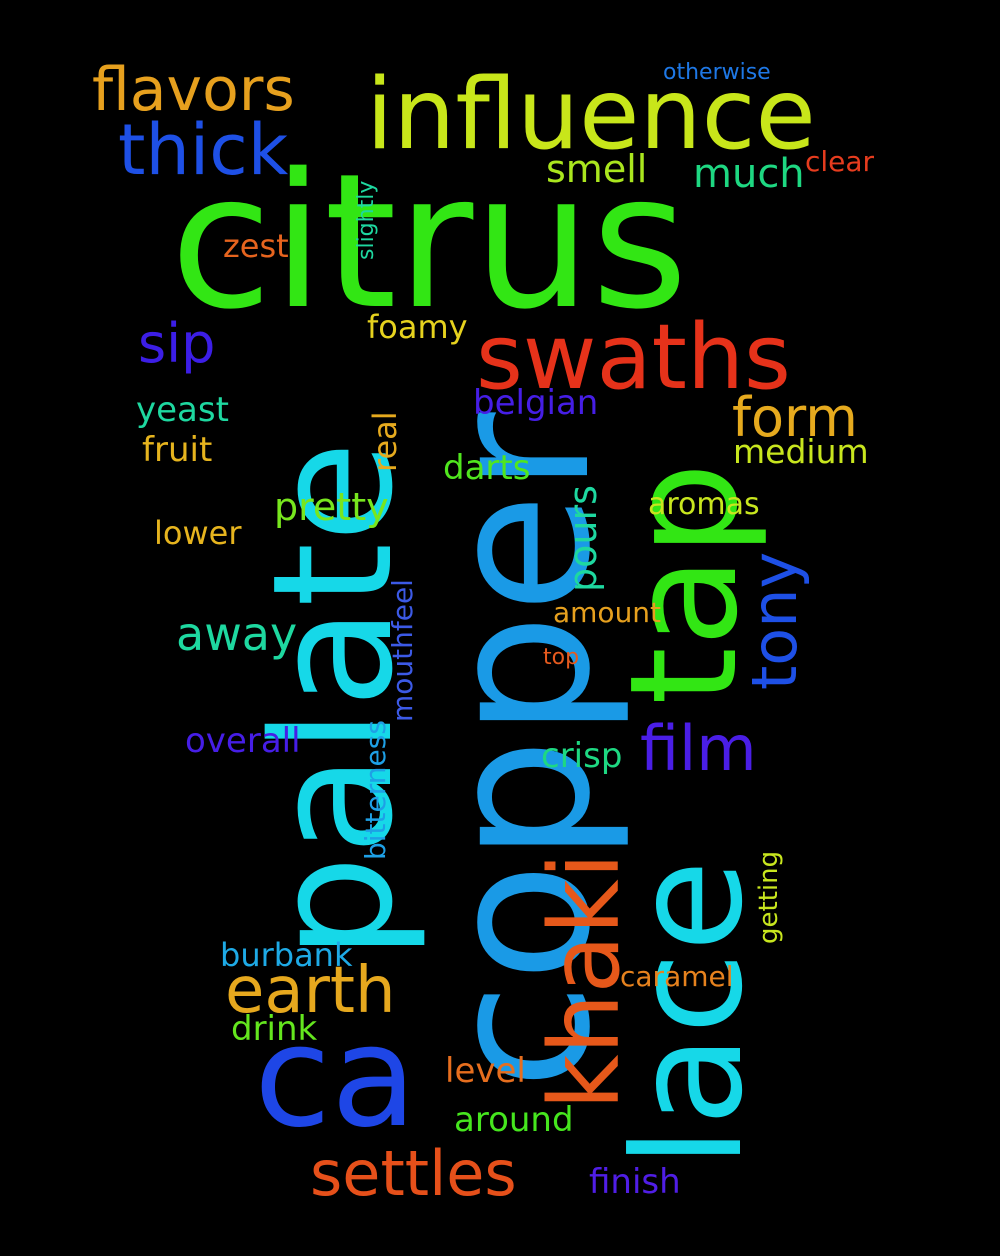 The height and width of the screenshot is (1256, 1000). Describe the element at coordinates (193, 90) in the screenshot. I see `cloud-word-flavors: flavors` at that location.